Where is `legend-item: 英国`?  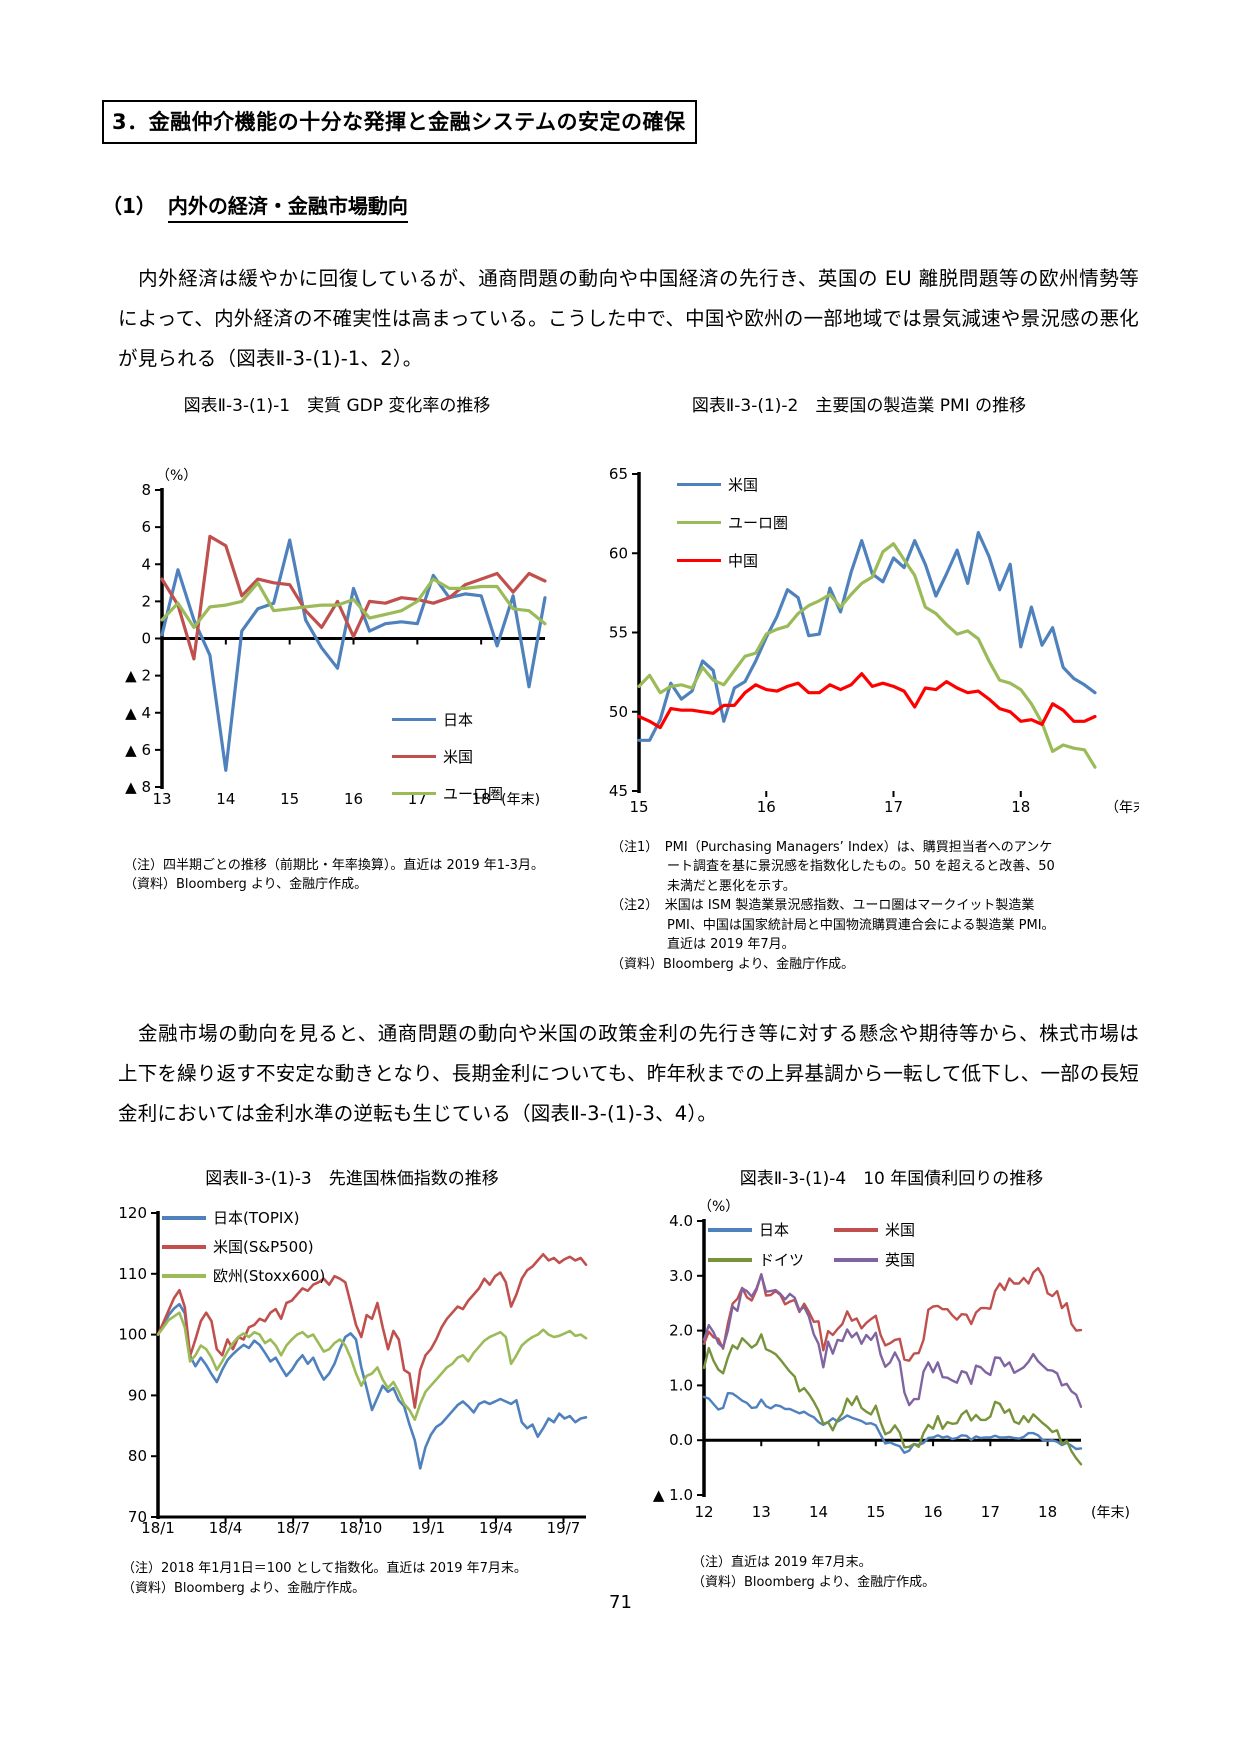 legend-item: 英国 is located at coordinates (874, 1259).